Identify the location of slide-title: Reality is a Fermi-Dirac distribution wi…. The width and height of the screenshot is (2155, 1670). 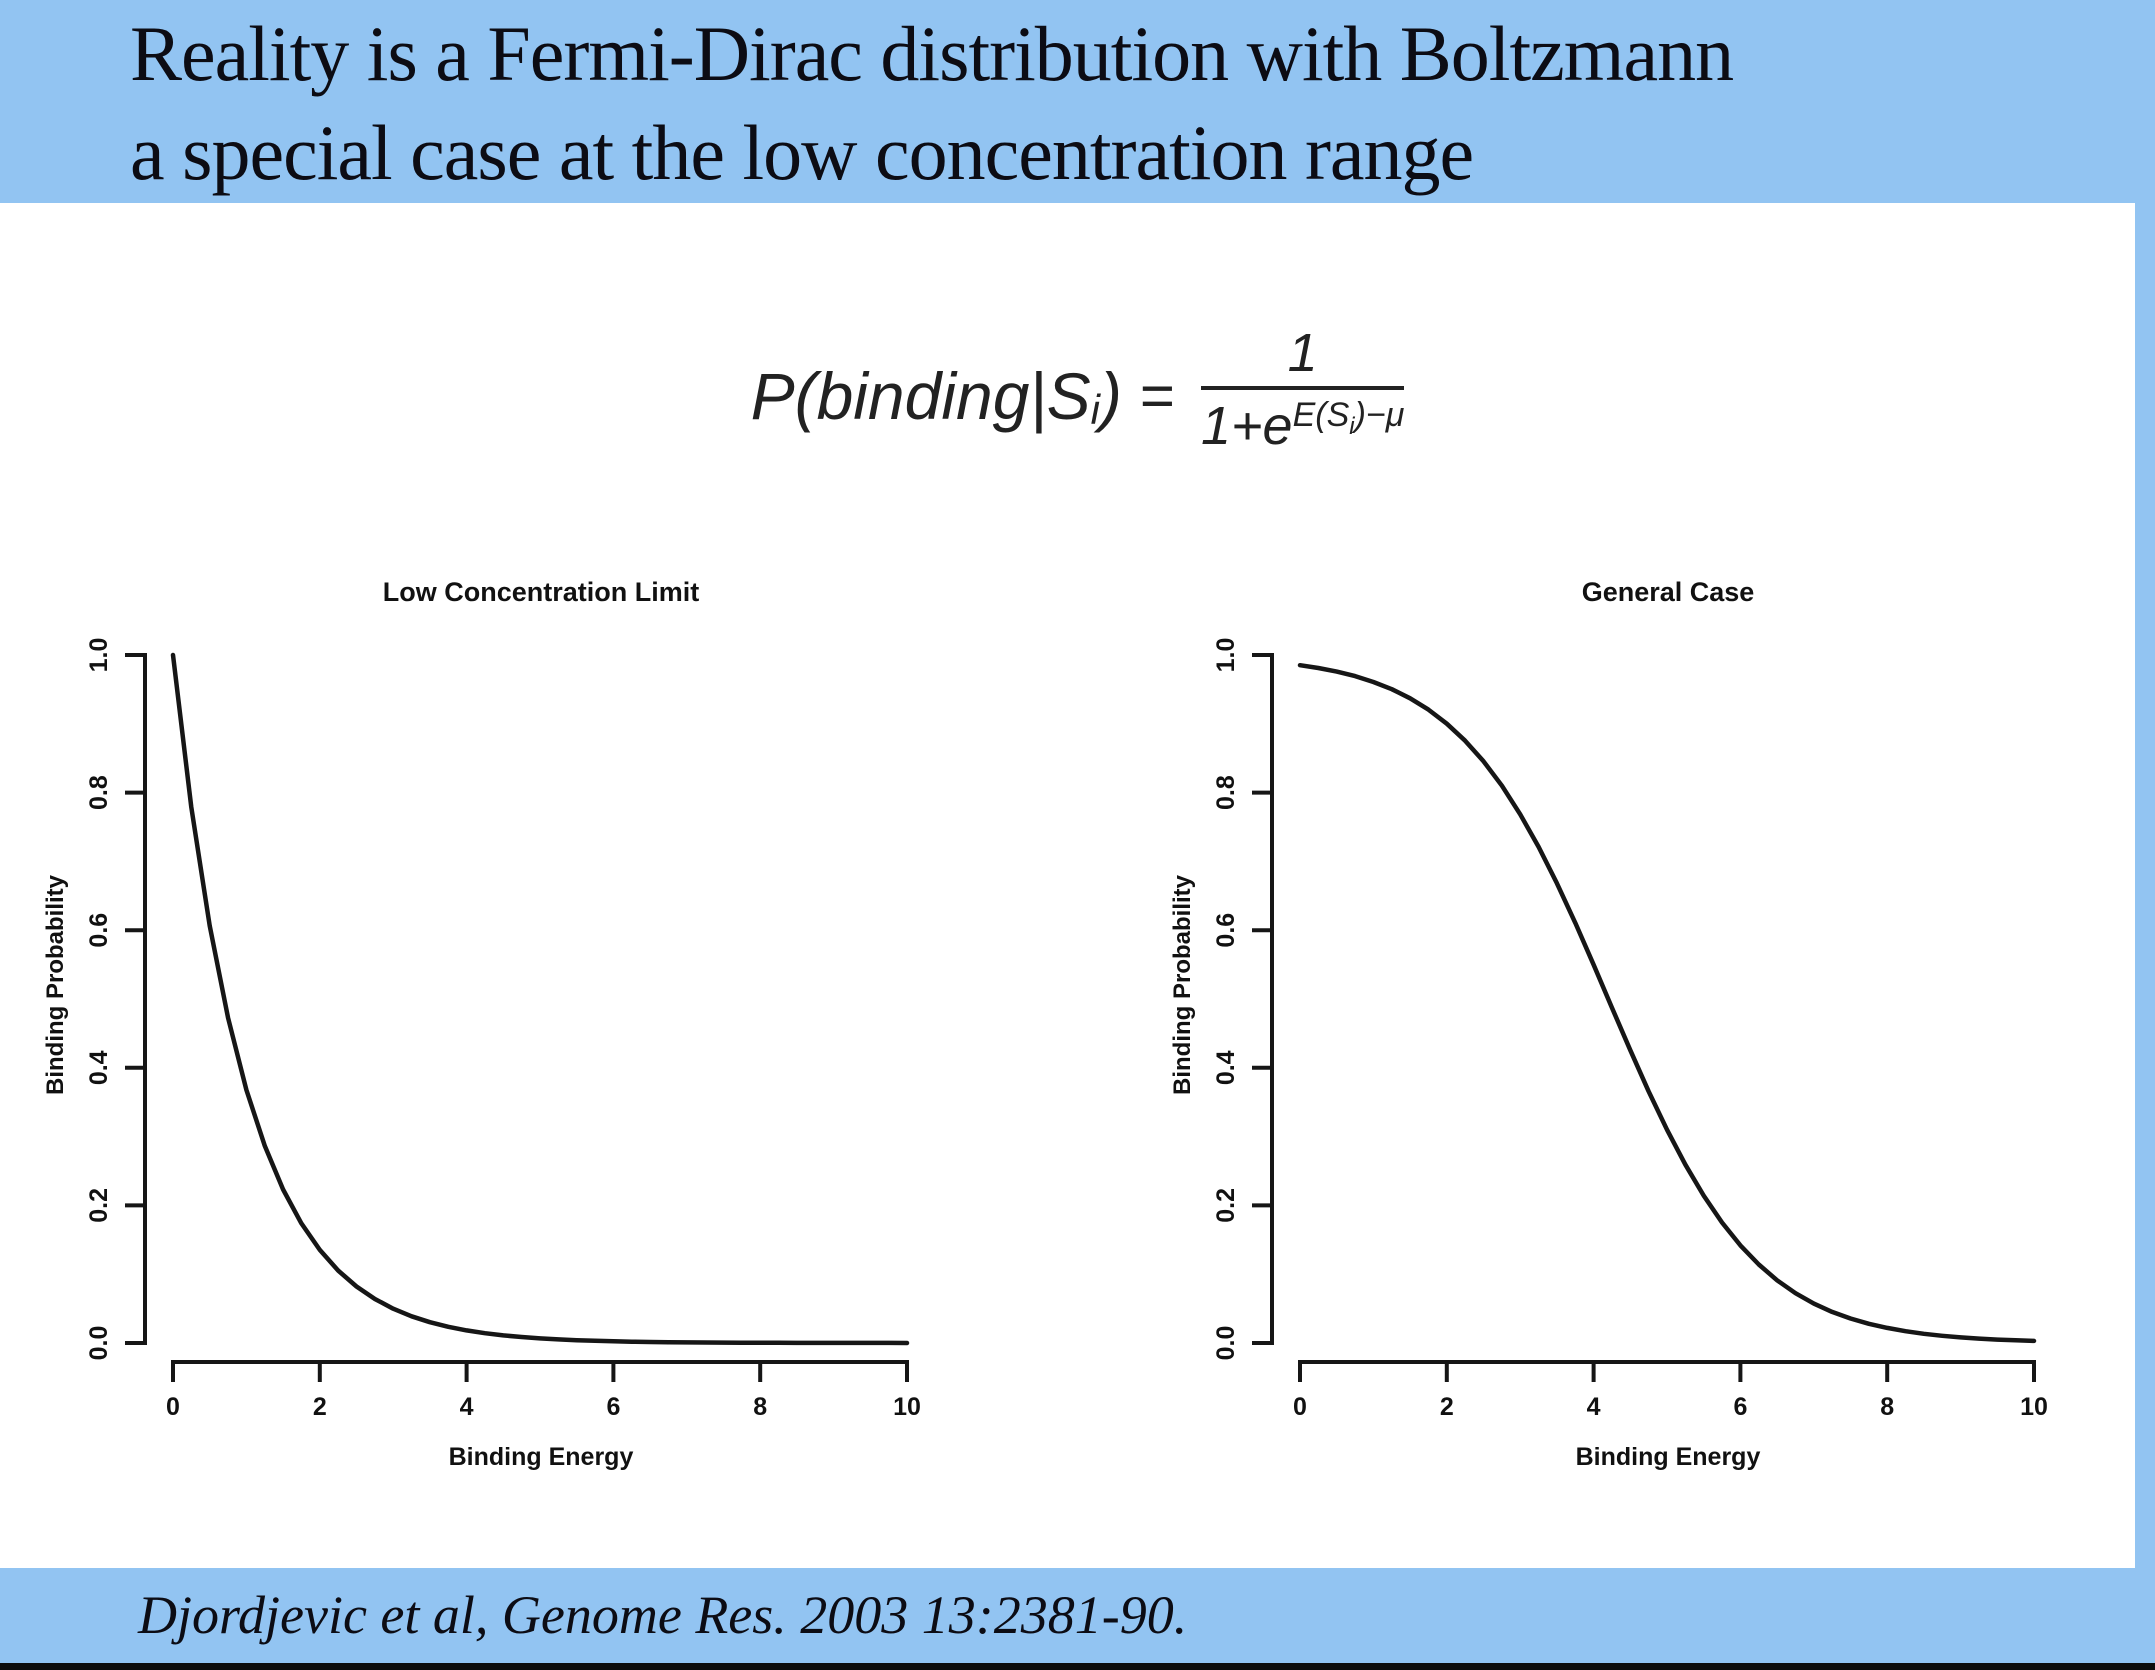
(932, 103).